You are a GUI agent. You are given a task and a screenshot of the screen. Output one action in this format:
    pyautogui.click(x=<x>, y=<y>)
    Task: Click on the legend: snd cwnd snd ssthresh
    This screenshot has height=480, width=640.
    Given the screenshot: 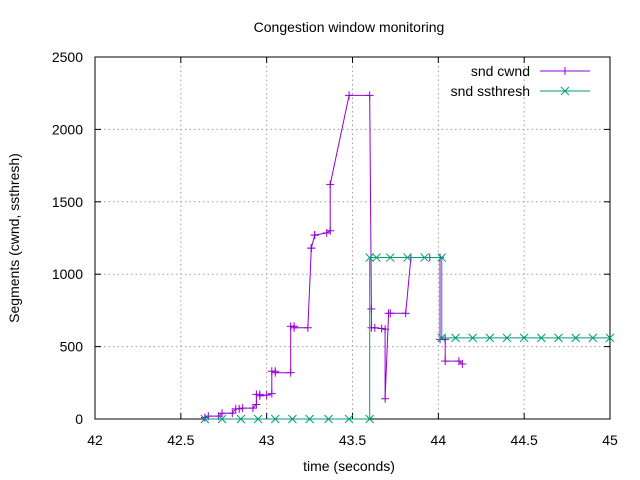 What is the action you would take?
    pyautogui.click(x=520, y=81)
    